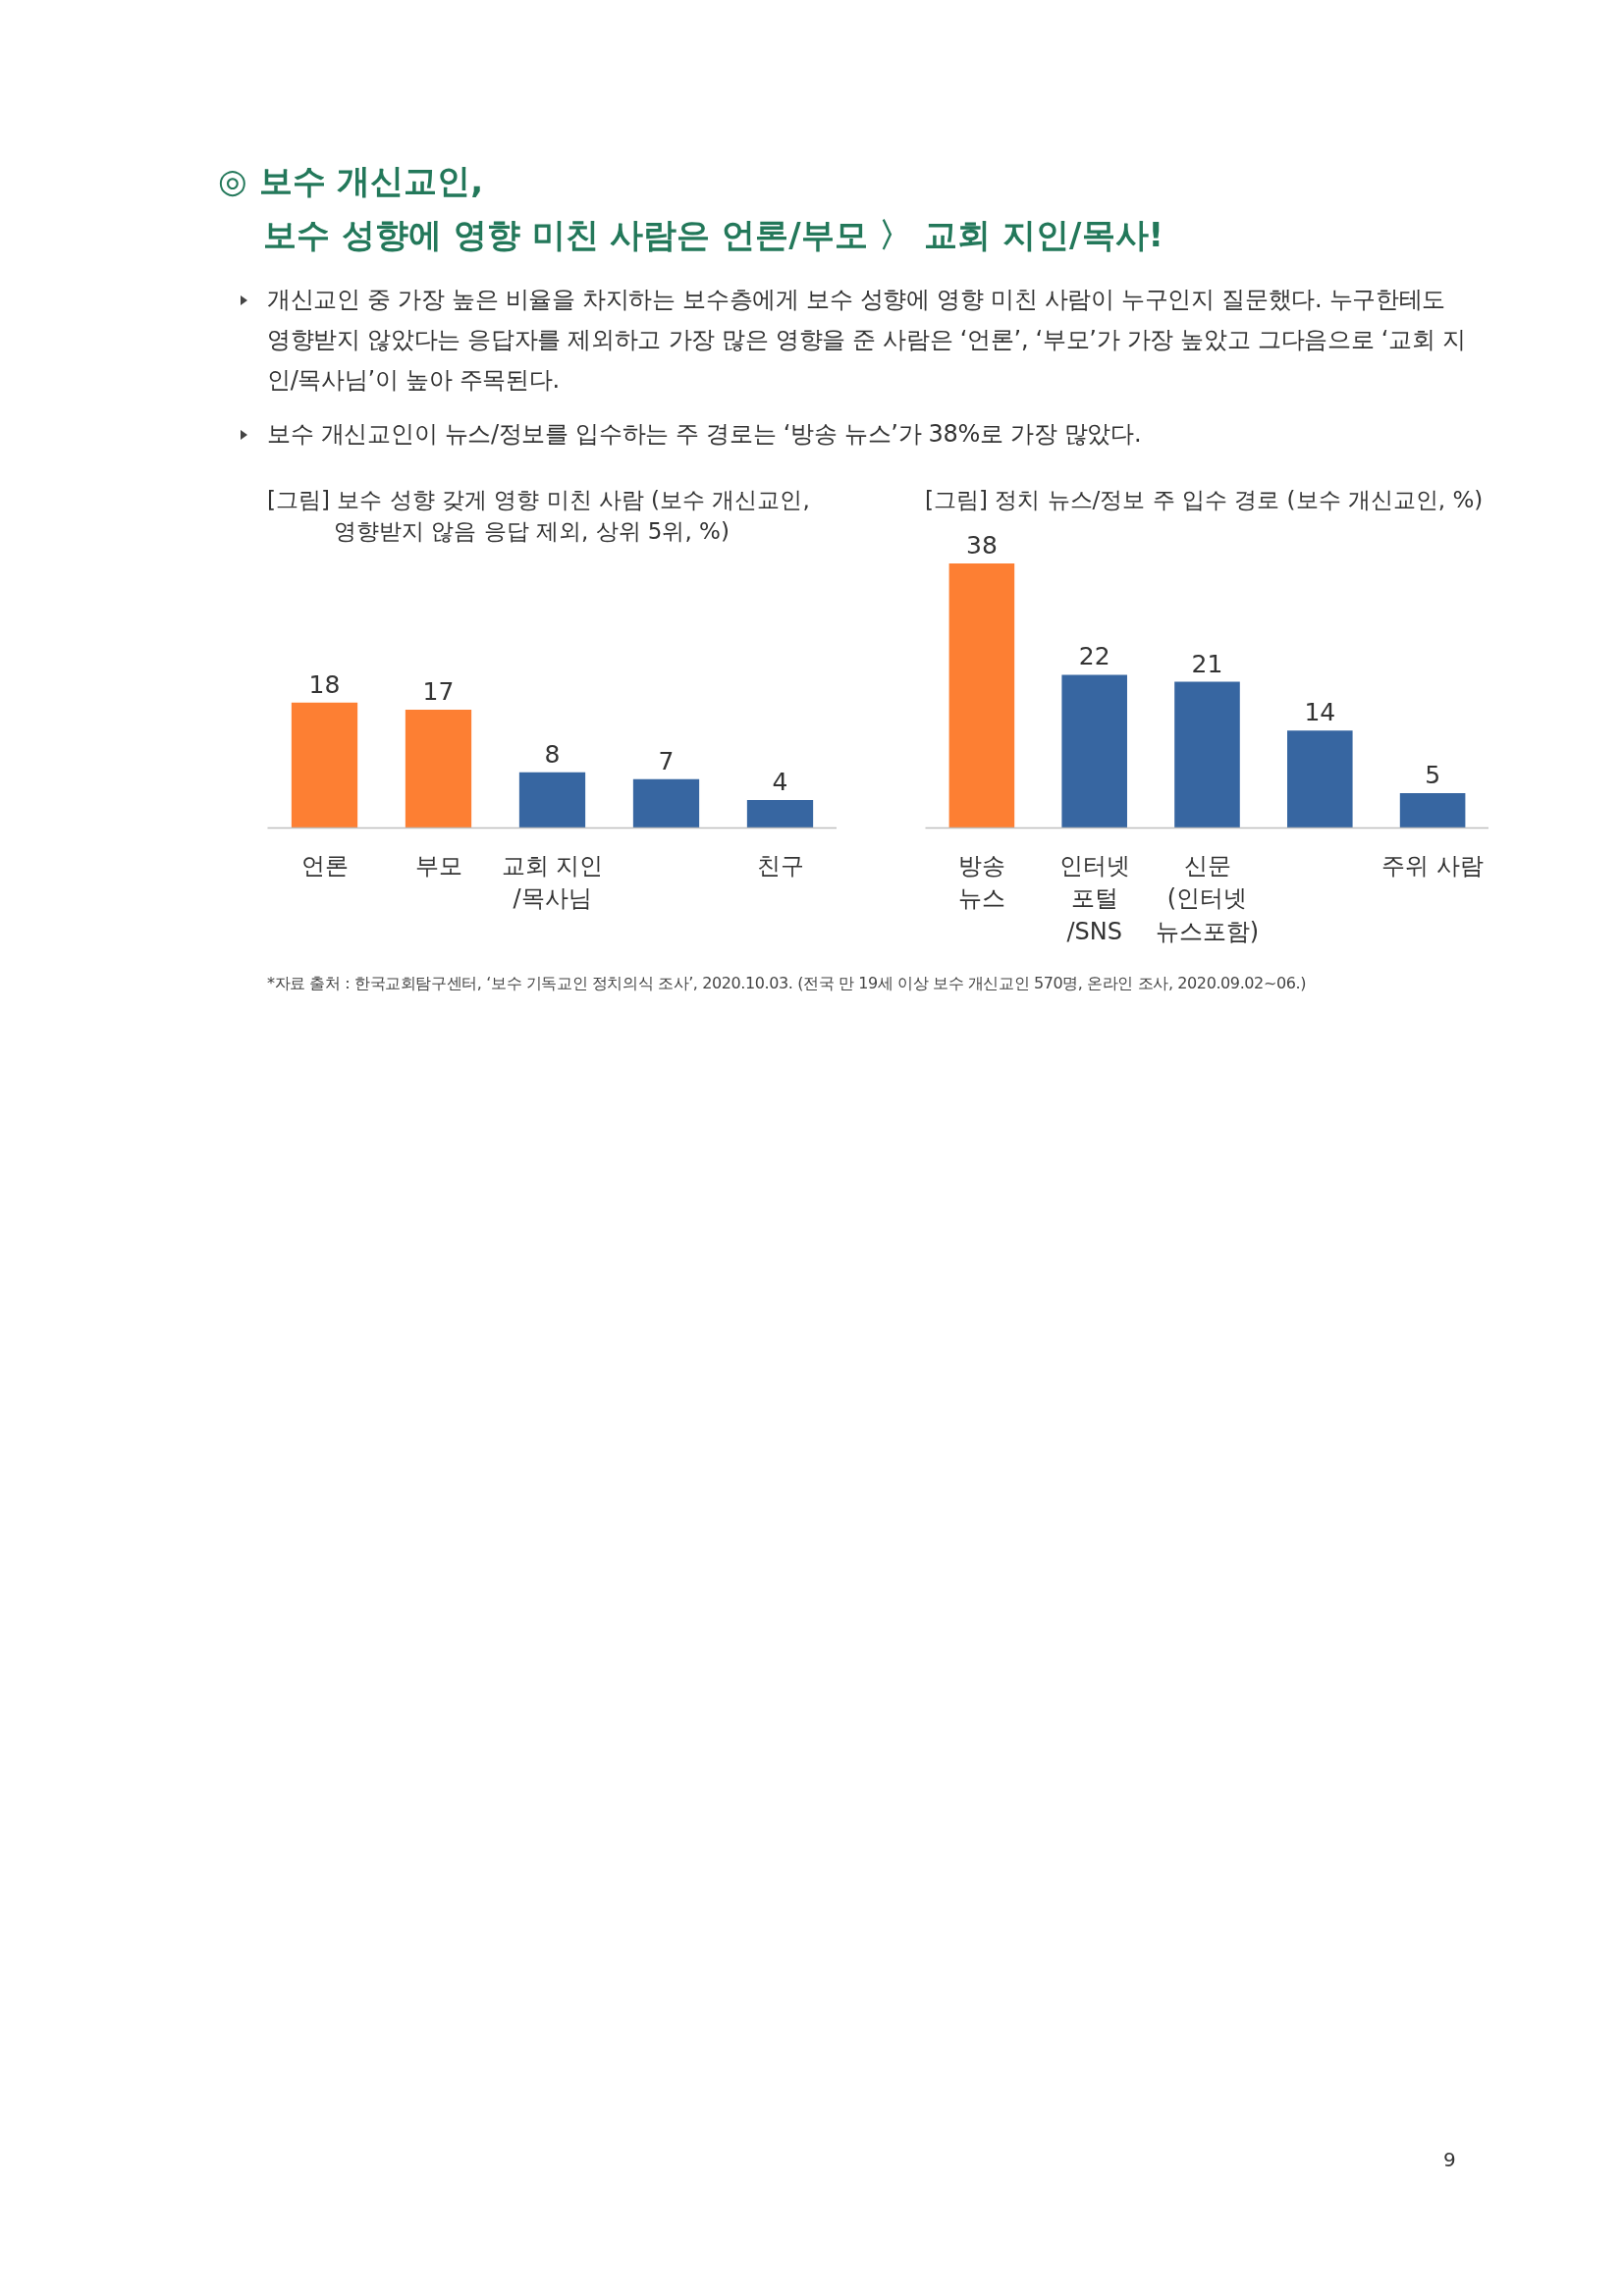  Describe the element at coordinates (866, 340) in the screenshot. I see `text: 개신교인 중 가장 높은 비율을 차지하는 보수층에게 보수 성향에 영향 미친 사람이 누구인지 질문했다. 누구한테도 영향받지 않았다는 응답자를 제외하고 가장 많은 영향을 준 사람은 ‘언론’, ‘부모’가 가장 높았고 그다음으로 ‘교회 지인/목사님’이 높아 주목된다.` at that location.